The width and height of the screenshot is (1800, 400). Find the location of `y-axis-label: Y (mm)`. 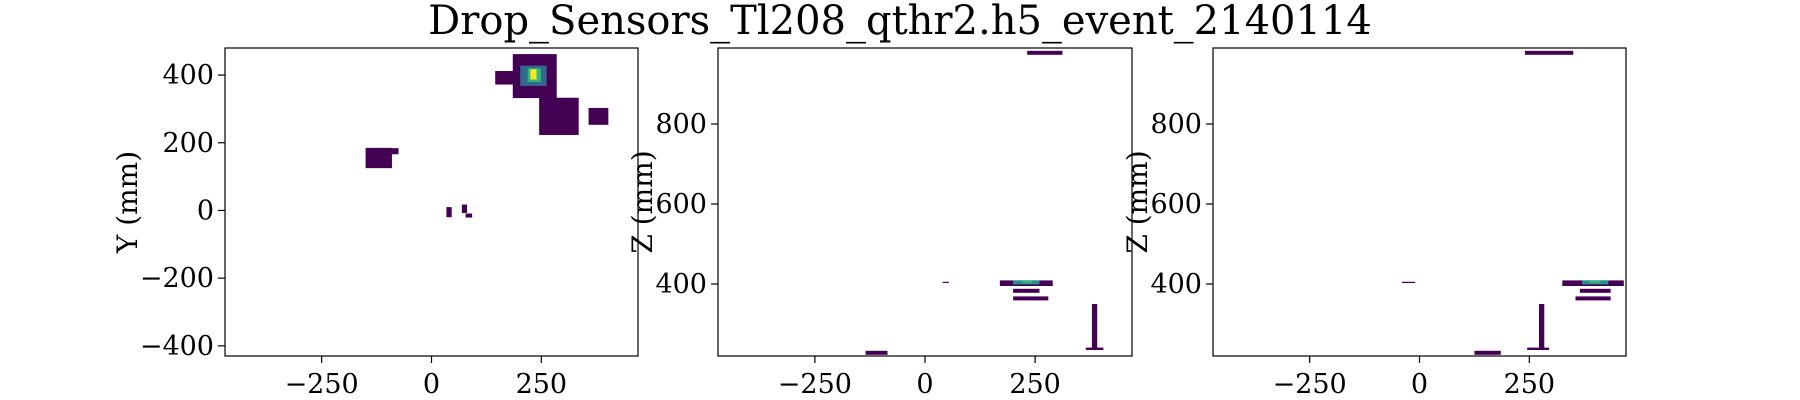

y-axis-label: Y (mm) is located at coordinates (127, 202).